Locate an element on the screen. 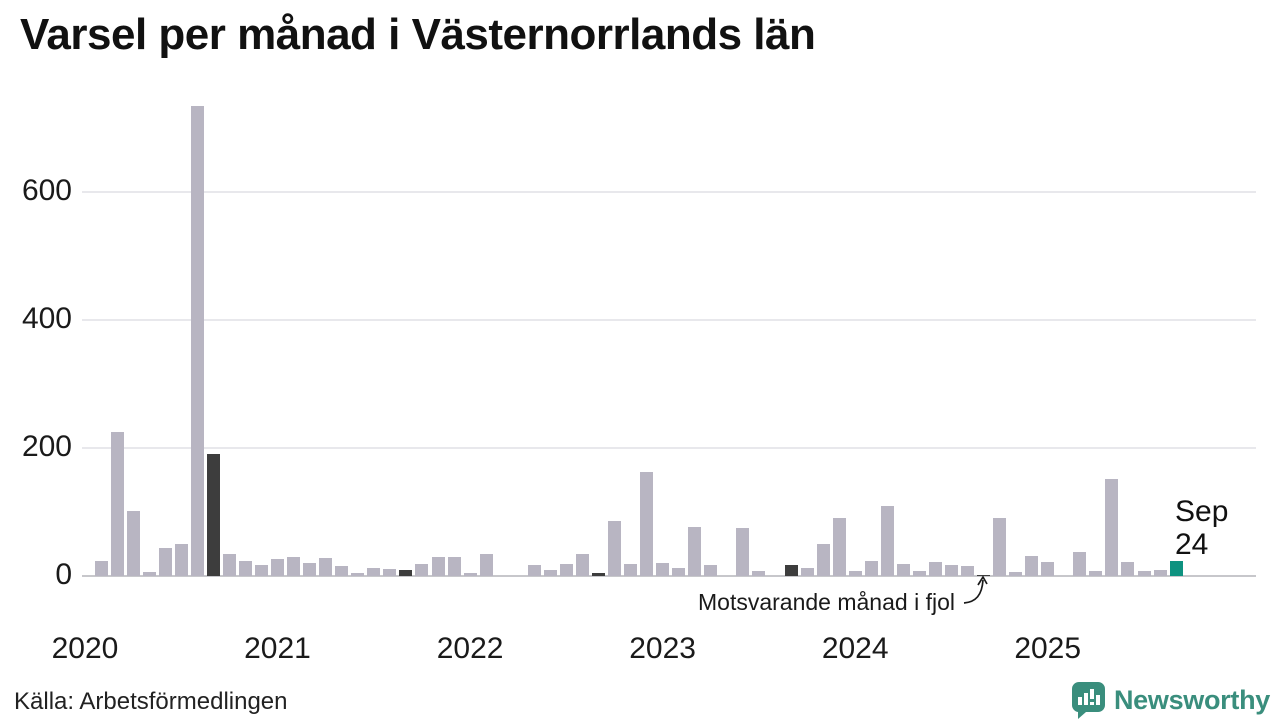 The image size is (1280, 720). y-tick-label-200: 200 is located at coordinates (46, 446).